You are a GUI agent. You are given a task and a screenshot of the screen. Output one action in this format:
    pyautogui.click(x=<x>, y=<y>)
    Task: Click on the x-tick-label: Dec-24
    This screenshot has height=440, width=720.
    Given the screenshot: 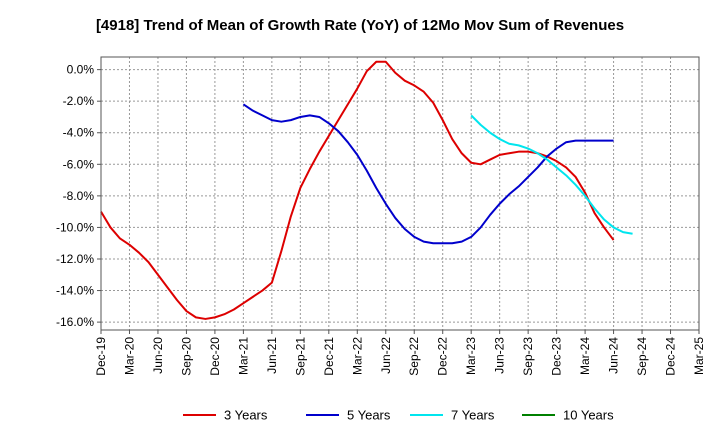 What is the action you would take?
    pyautogui.click(x=671, y=356)
    